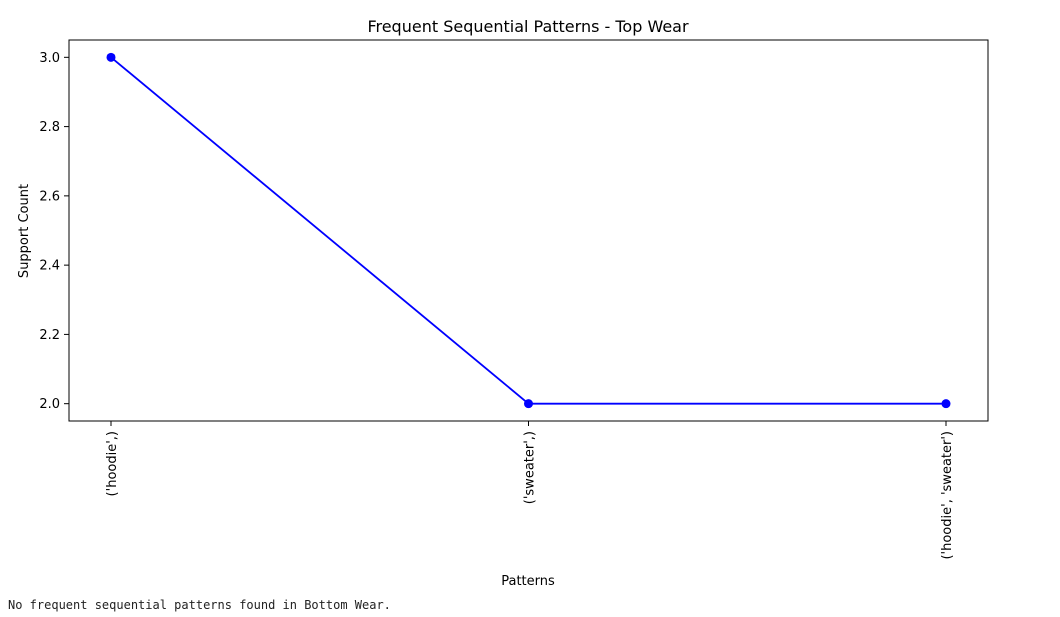 Image resolution: width=1060 pixels, height=617 pixels. I want to click on y-tick-label: 2.8, so click(49, 127).